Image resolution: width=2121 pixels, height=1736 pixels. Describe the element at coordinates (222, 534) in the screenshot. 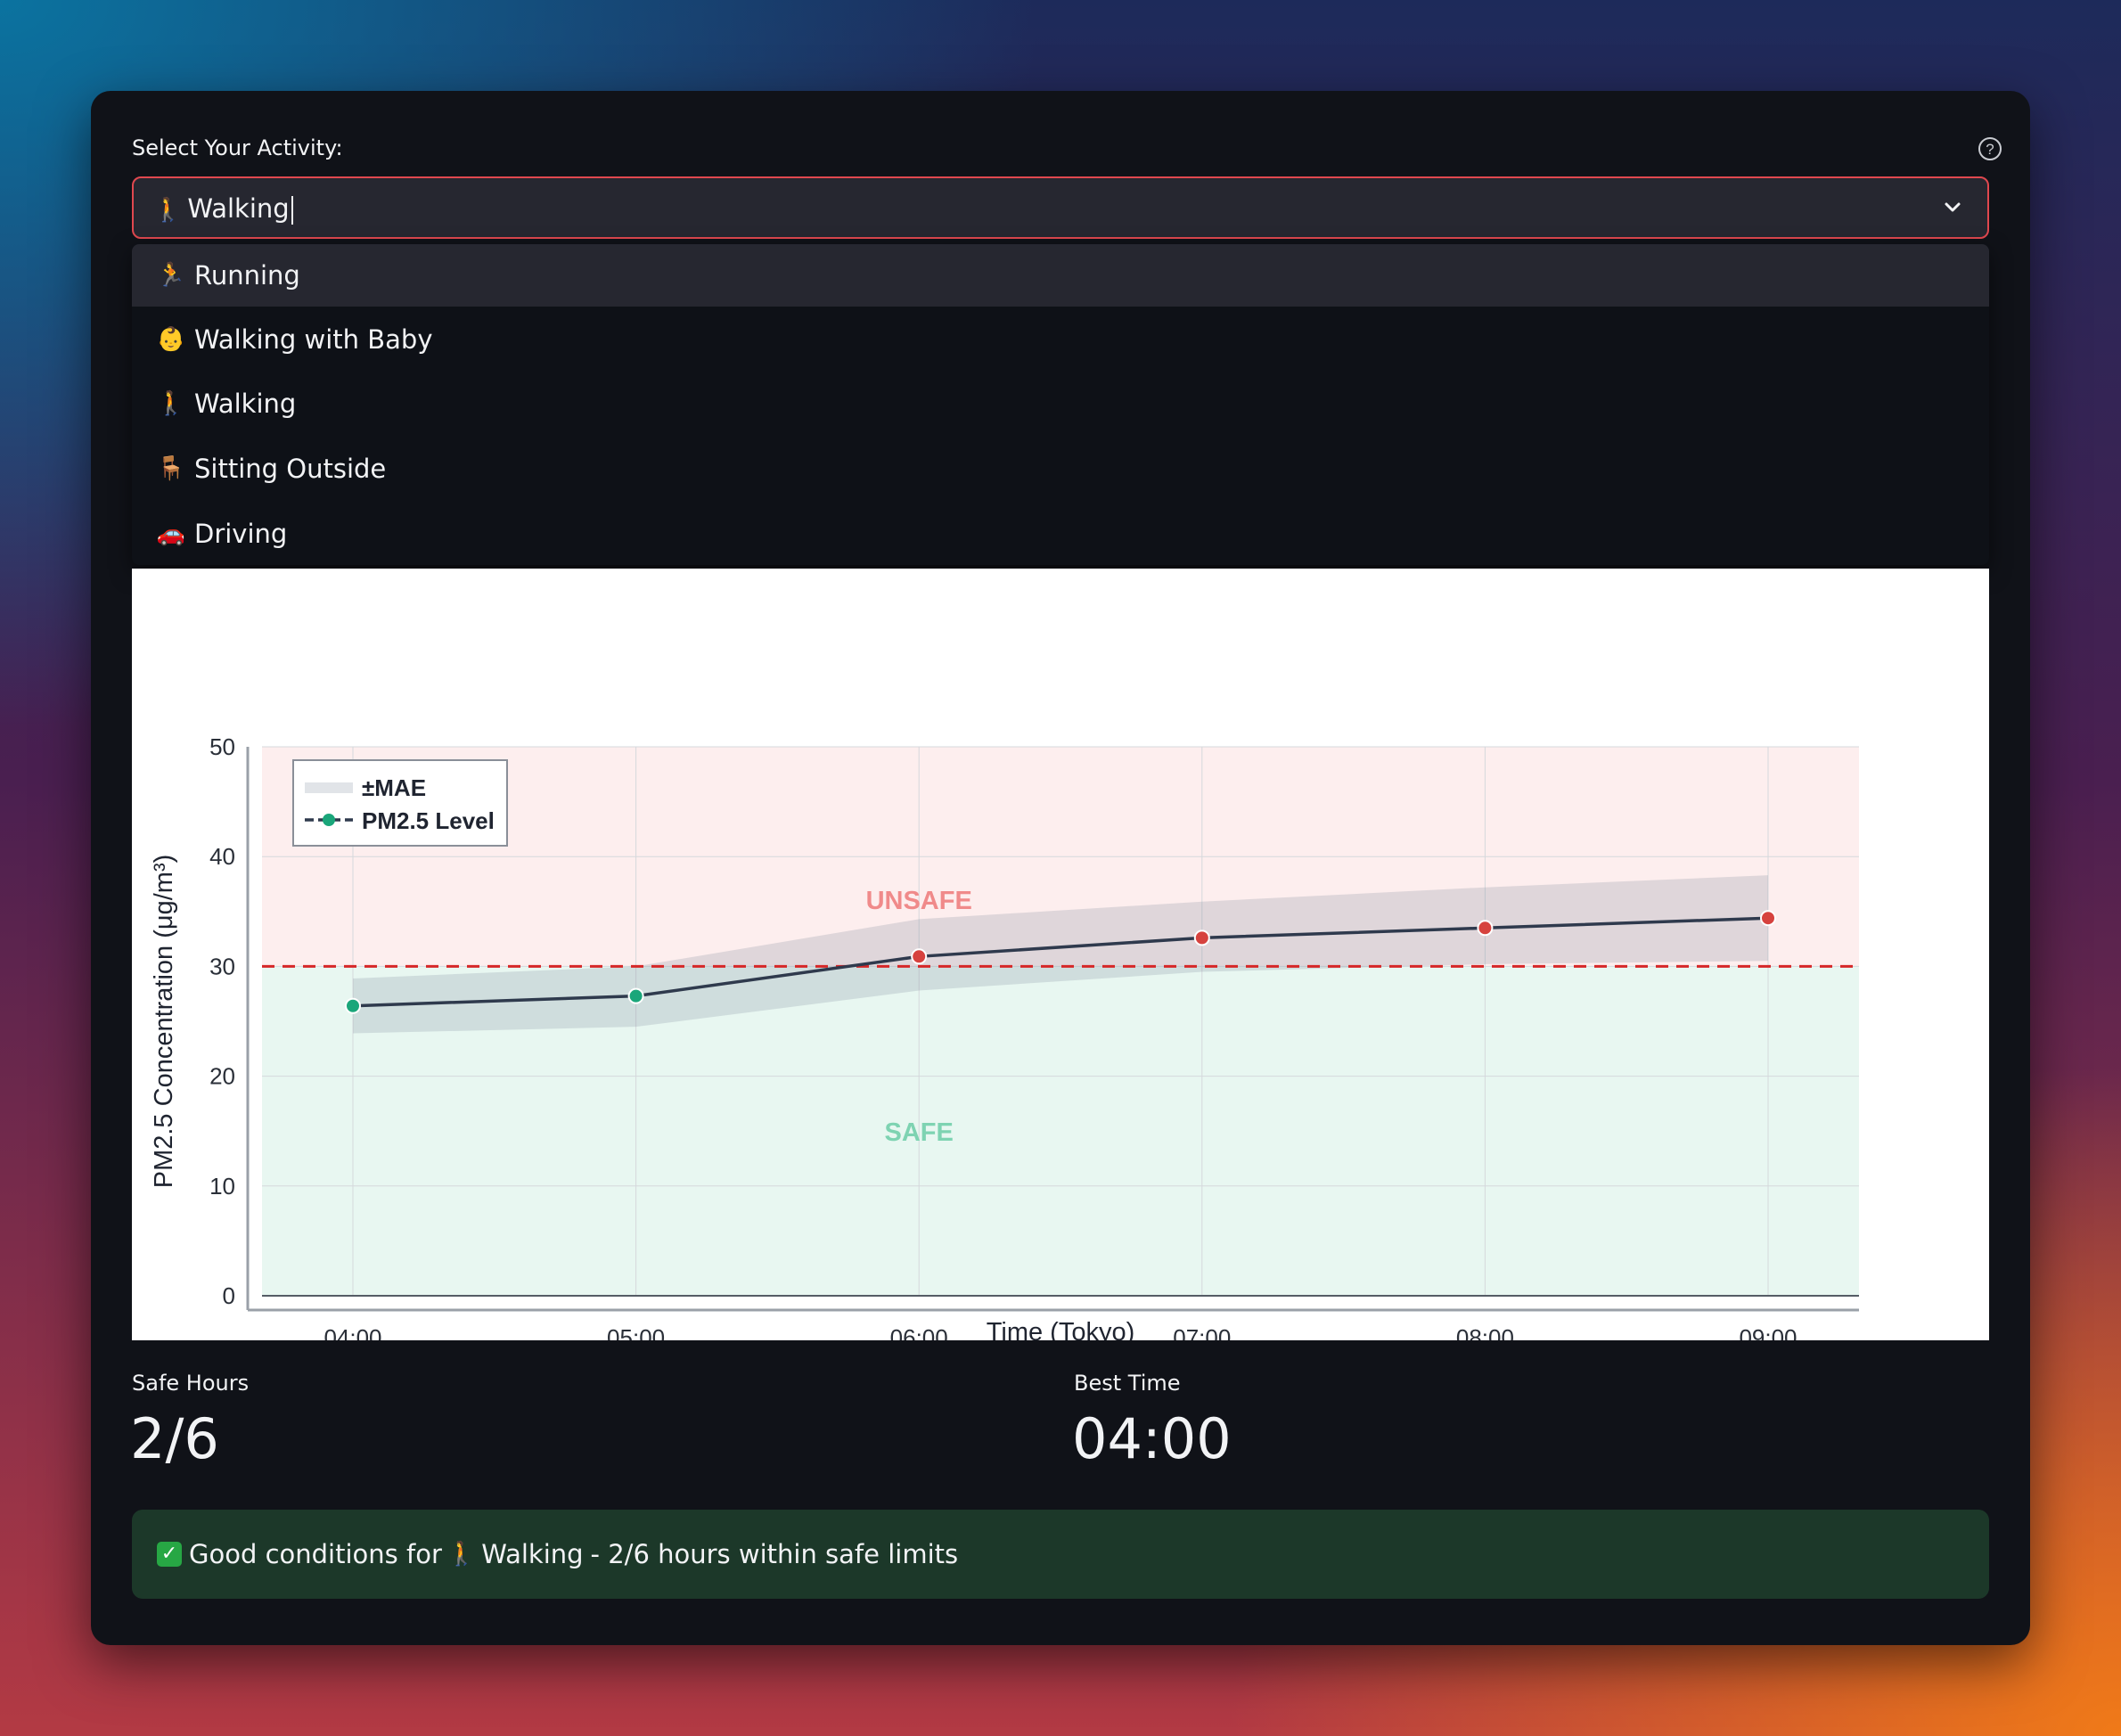

I see `dropdown-option-driving: 🚗 Driving` at that location.